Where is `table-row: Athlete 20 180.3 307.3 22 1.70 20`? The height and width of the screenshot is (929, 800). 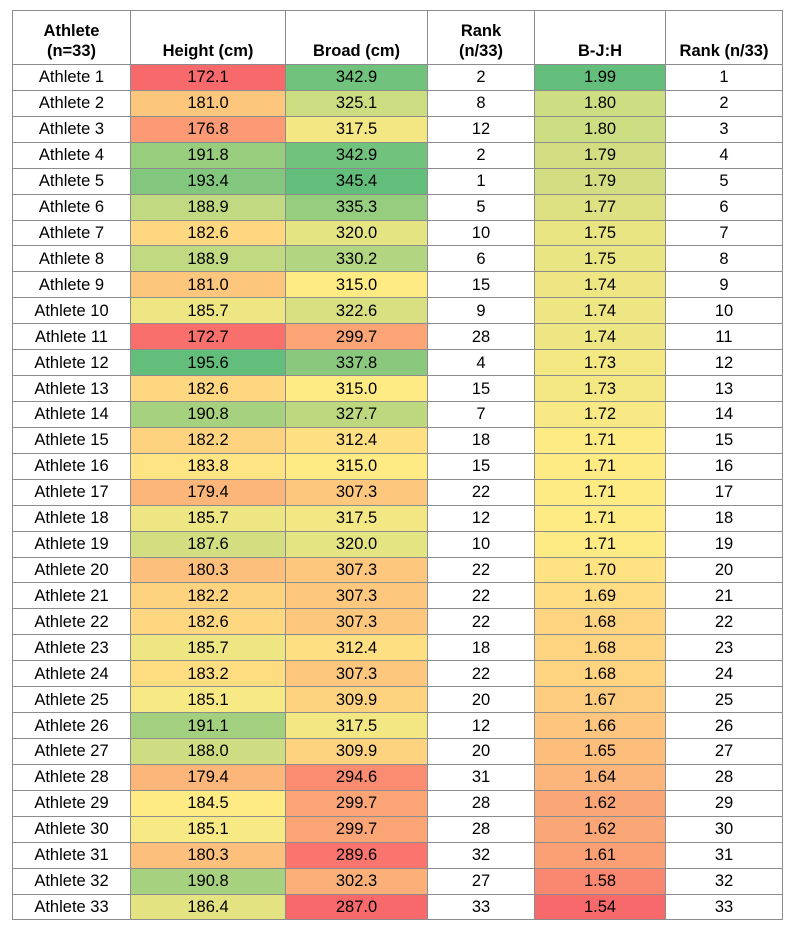 table-row: Athlete 20 180.3 307.3 22 1.70 20 is located at coordinates (397, 570).